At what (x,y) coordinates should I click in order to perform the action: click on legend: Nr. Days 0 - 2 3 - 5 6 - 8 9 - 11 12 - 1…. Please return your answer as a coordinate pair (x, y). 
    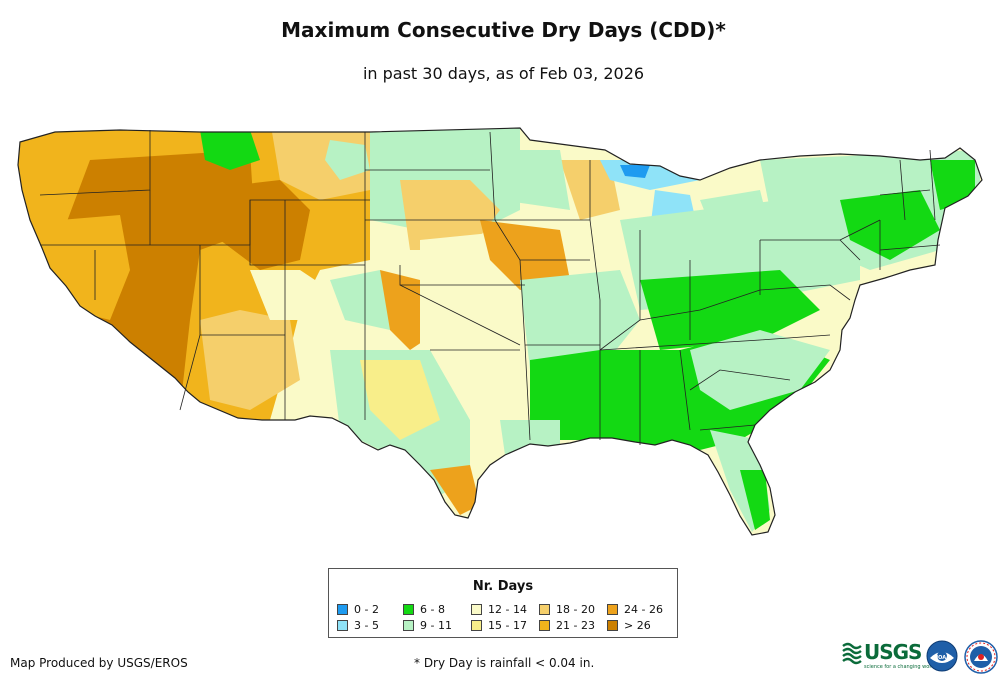
    Looking at the image, I should click on (503, 603).